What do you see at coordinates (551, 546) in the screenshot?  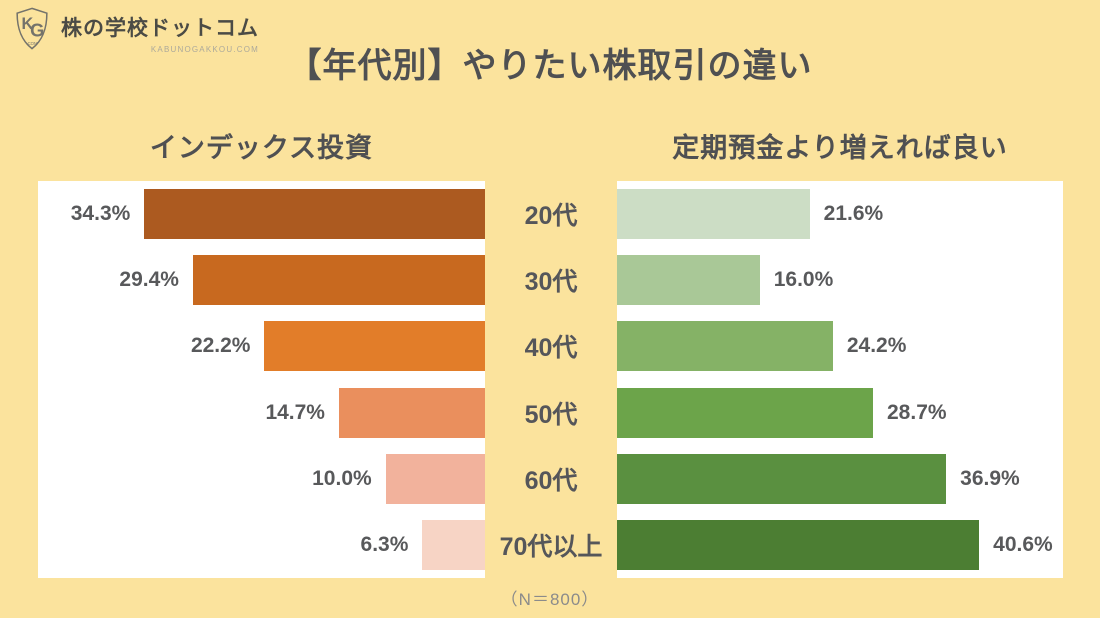 I see `age-group-label: 70代以上` at bounding box center [551, 546].